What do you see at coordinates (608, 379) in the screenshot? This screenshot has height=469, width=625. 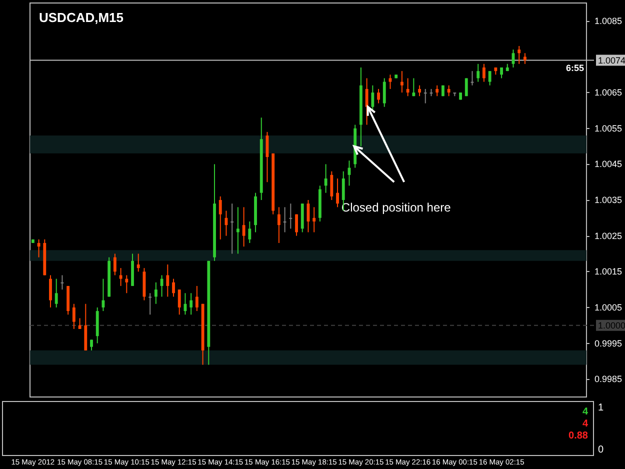 I see `y-tick-label: 0.9985` at bounding box center [608, 379].